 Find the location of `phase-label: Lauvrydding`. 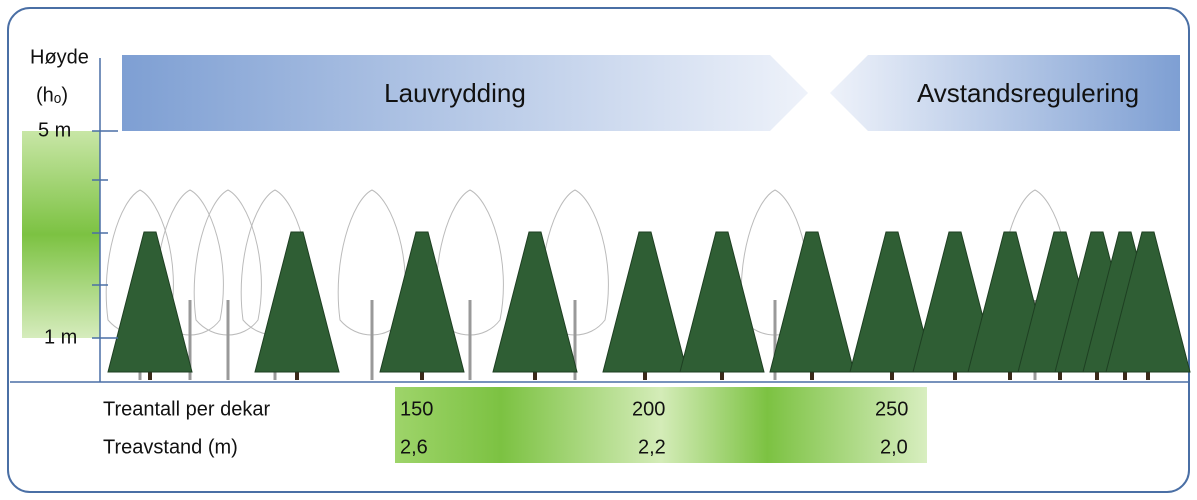

phase-label: Lauvrydding is located at coordinates (455, 93).